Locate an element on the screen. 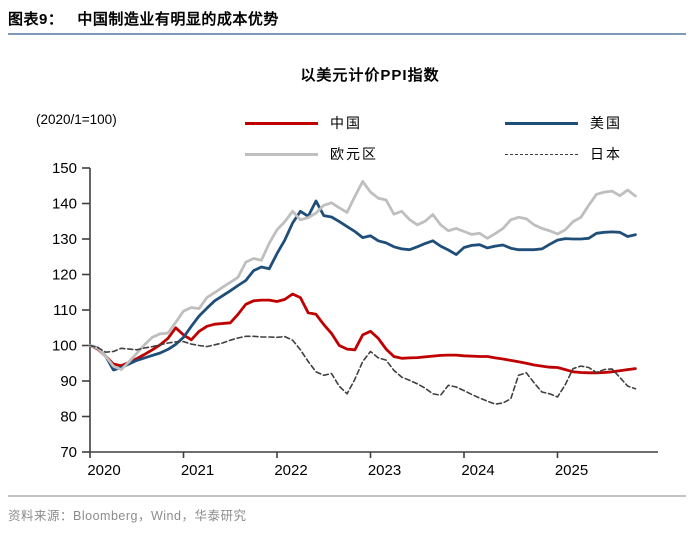 The width and height of the screenshot is (694, 538). eurozone-line-swatch is located at coordinates (281, 154).